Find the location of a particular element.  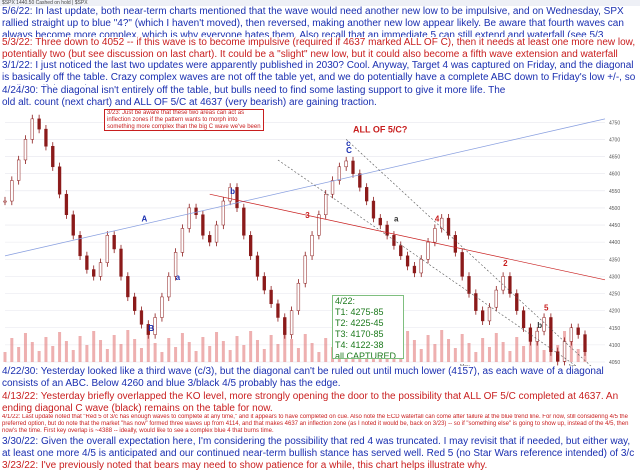

y-tick-label: 4700 is located at coordinates (614, 140).